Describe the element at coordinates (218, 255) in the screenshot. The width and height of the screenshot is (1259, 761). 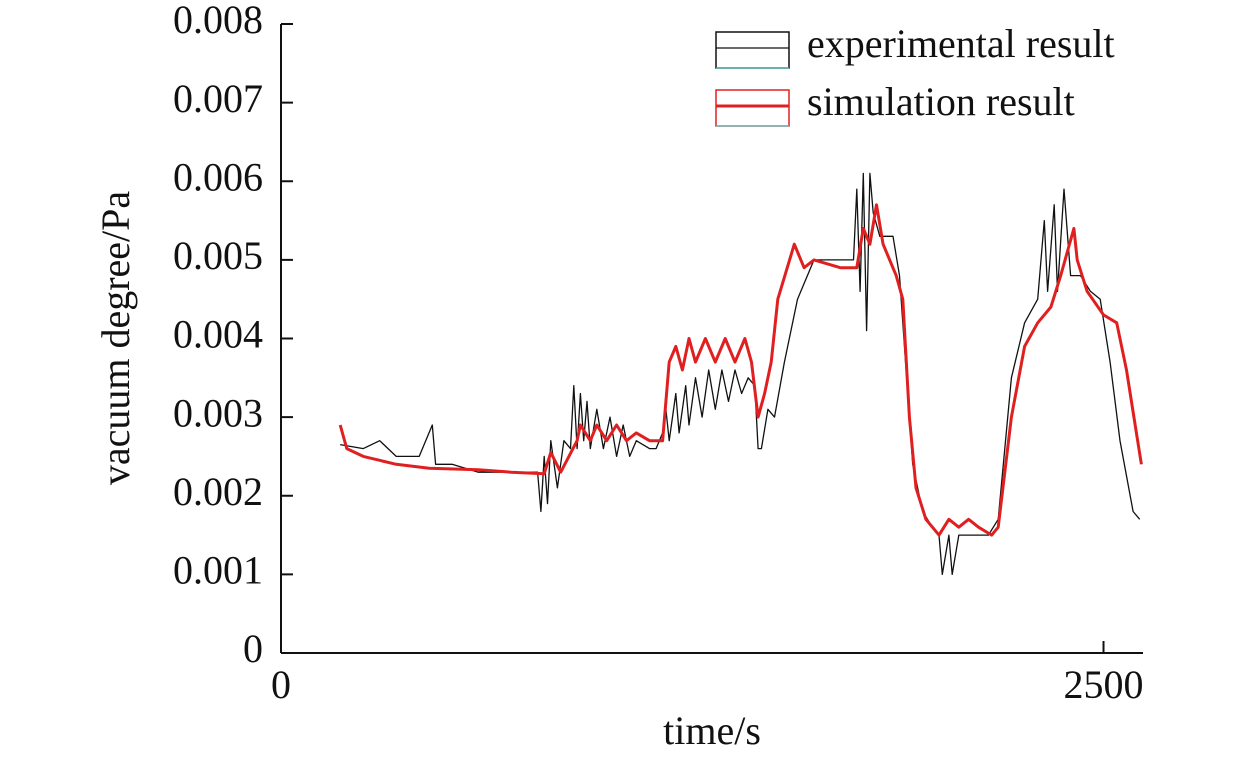
I see `y-tick-label: 0.005` at that location.